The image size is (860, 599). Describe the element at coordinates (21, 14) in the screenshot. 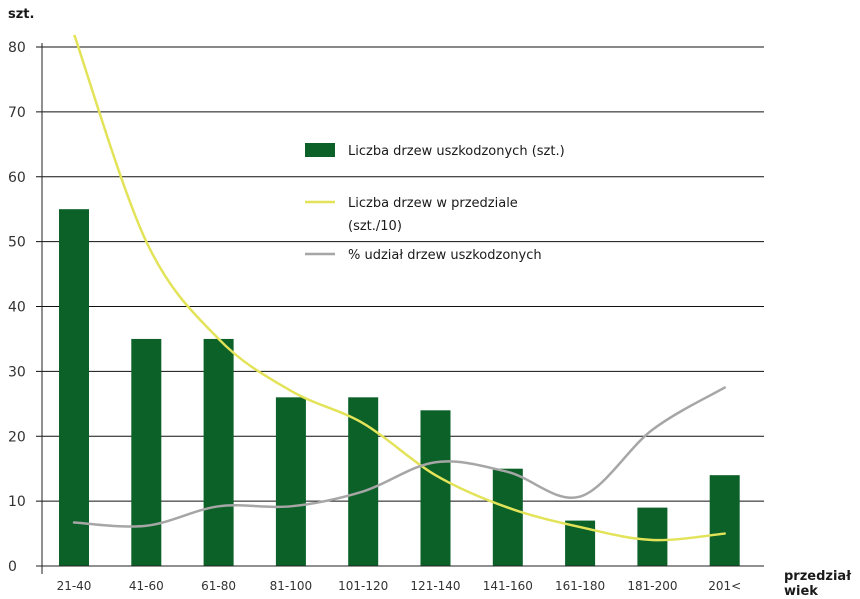

I see `y-axis-title: szt.` at that location.